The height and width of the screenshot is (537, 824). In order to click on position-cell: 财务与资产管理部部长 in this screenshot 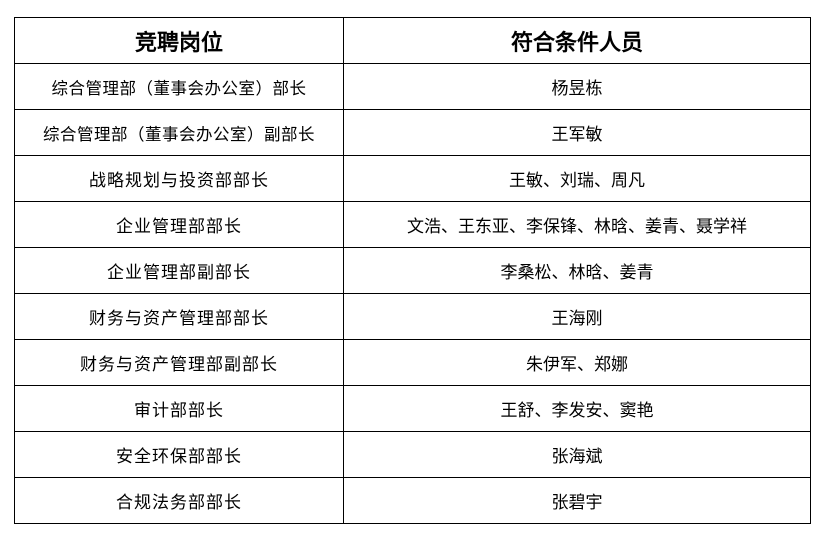, I will do `click(179, 316)`.